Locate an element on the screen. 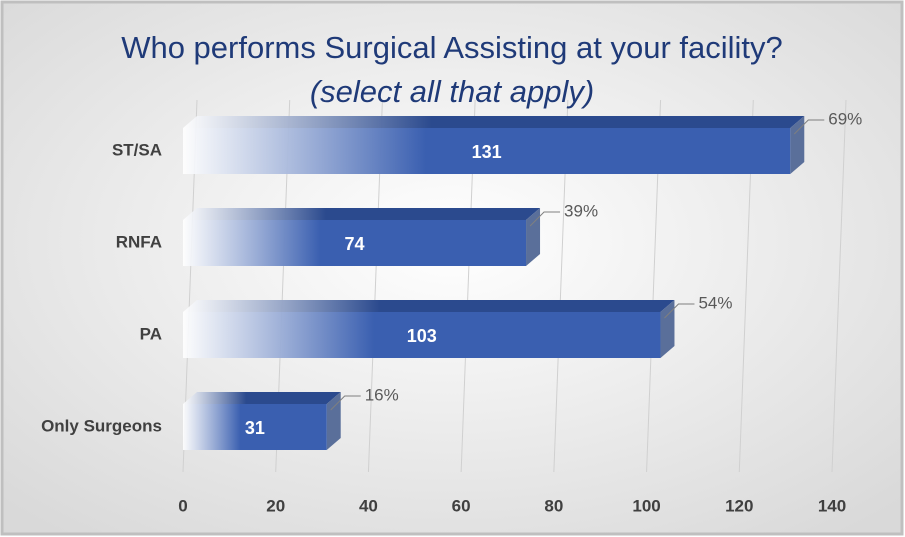  value-label: 103 is located at coordinates (422, 336).